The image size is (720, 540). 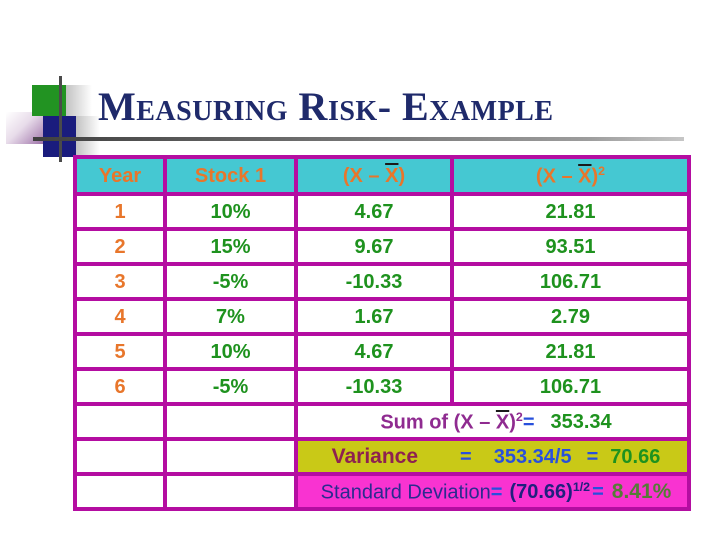 What do you see at coordinates (635, 457) in the screenshot?
I see `variance-value: 70.66` at bounding box center [635, 457].